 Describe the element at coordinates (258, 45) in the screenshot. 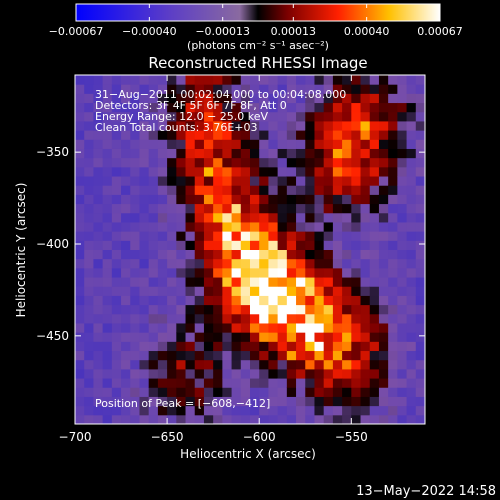

I see `colorbar-unit-label: (photons cm⁻² s⁻¹ asec⁻²)` at that location.